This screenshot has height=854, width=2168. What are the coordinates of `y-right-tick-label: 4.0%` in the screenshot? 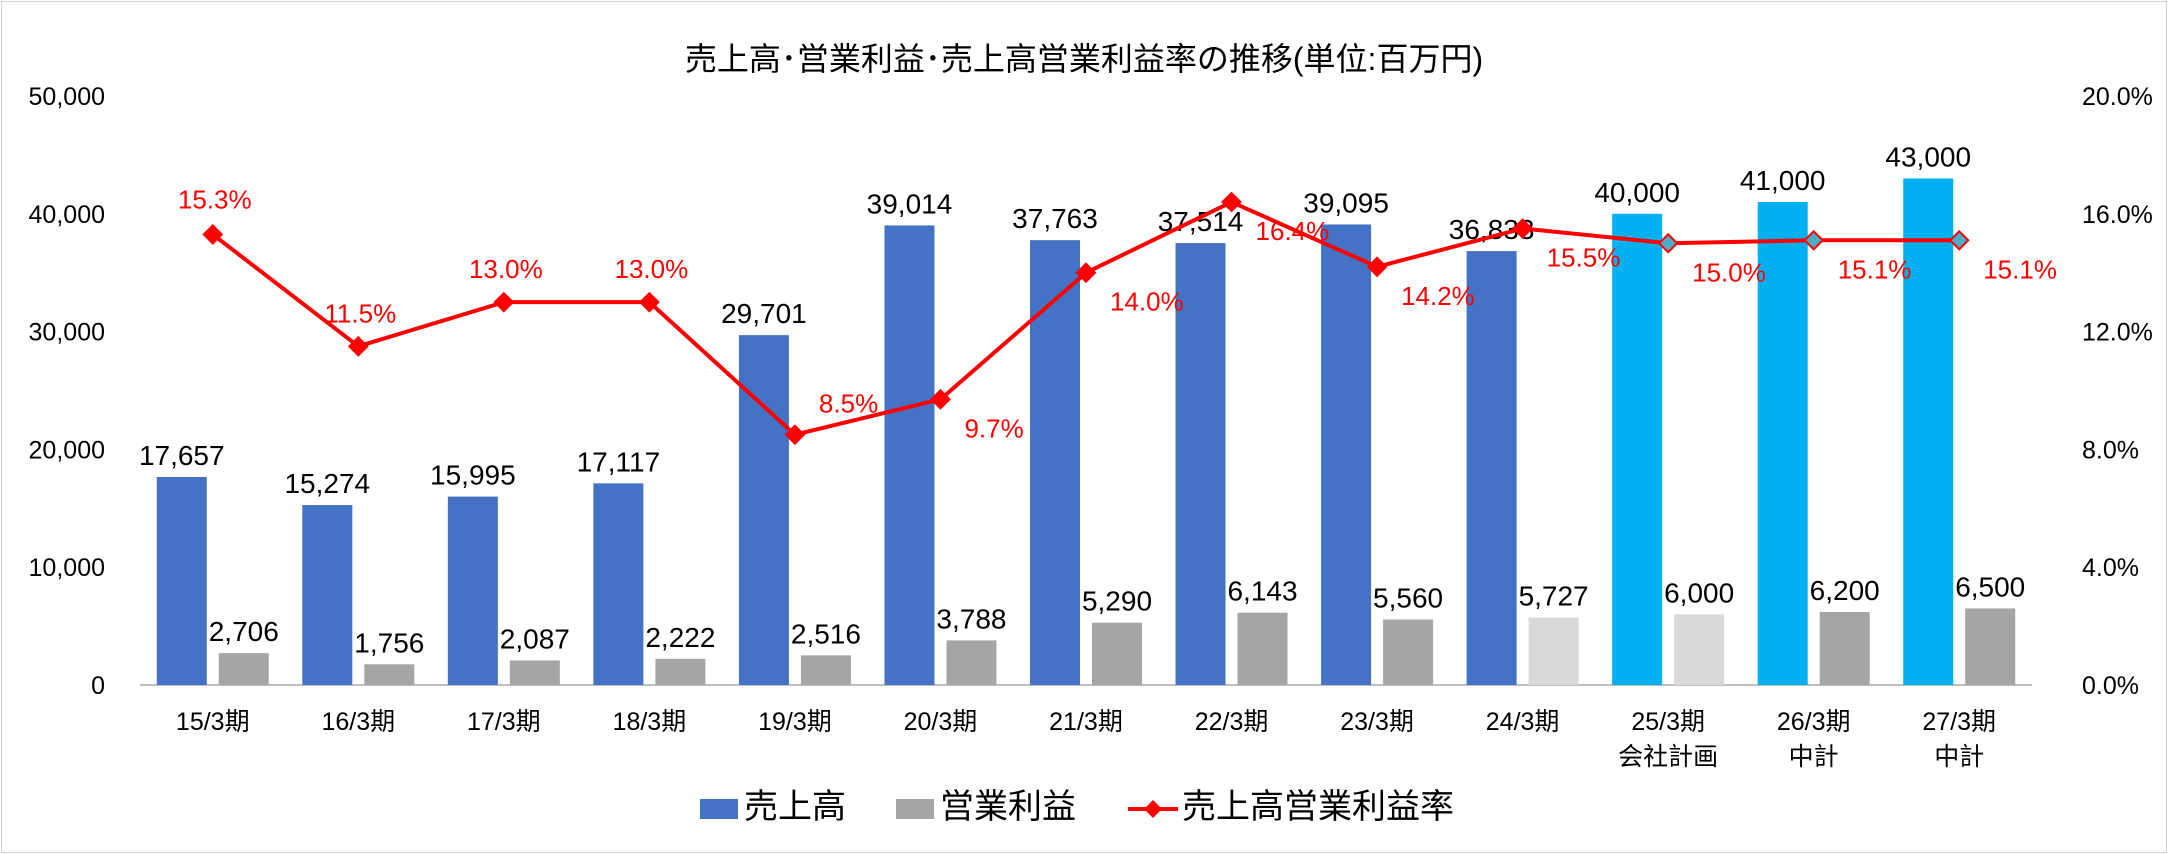 It's located at (2110, 568).